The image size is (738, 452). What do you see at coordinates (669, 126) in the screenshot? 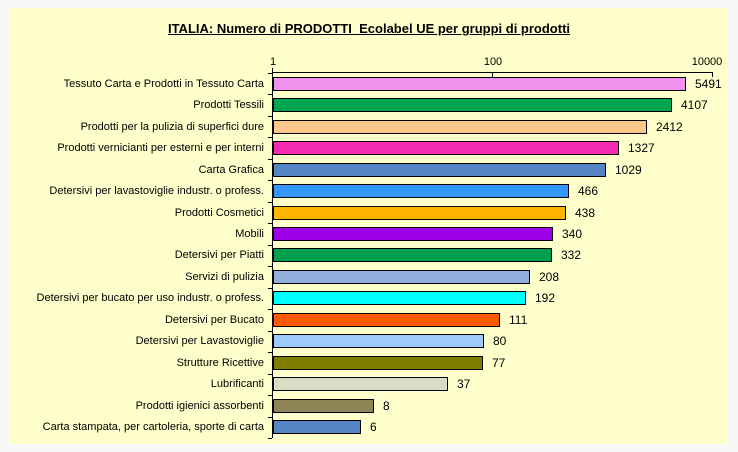
I see `value-label: 2412` at bounding box center [669, 126].